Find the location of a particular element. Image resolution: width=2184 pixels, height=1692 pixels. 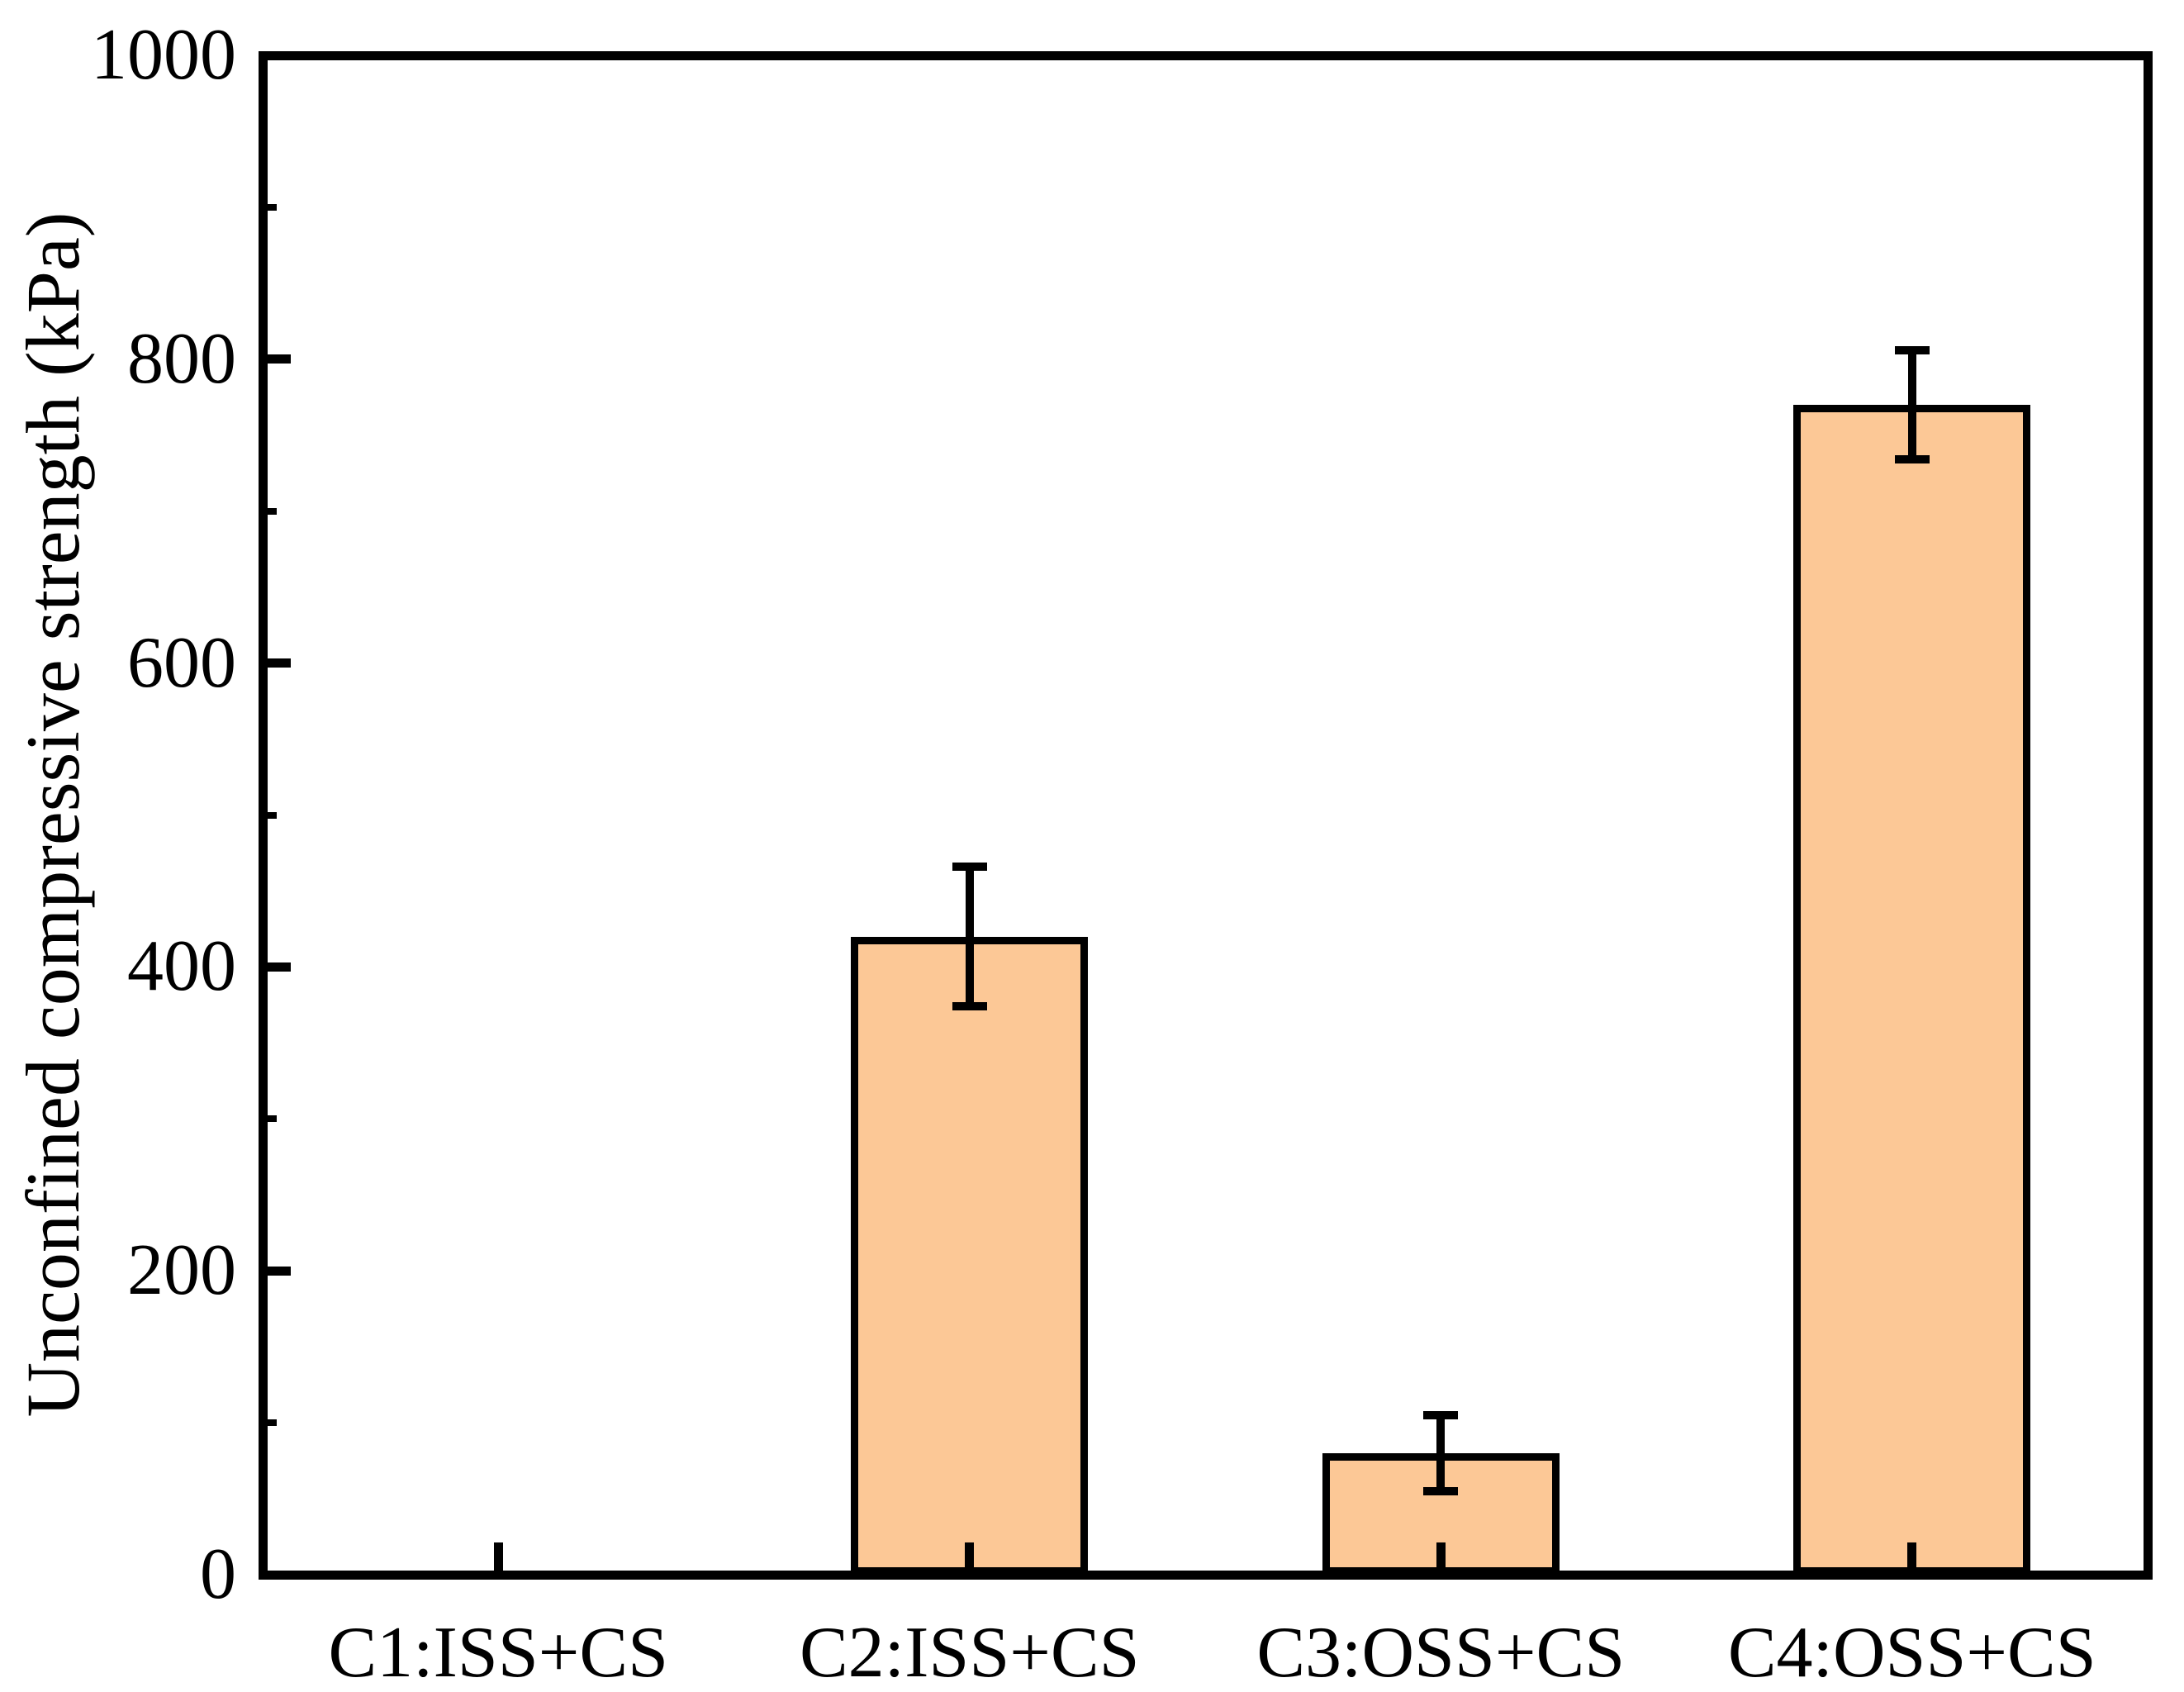

x-category-label: C2:ISS+CS is located at coordinates (969, 1652).